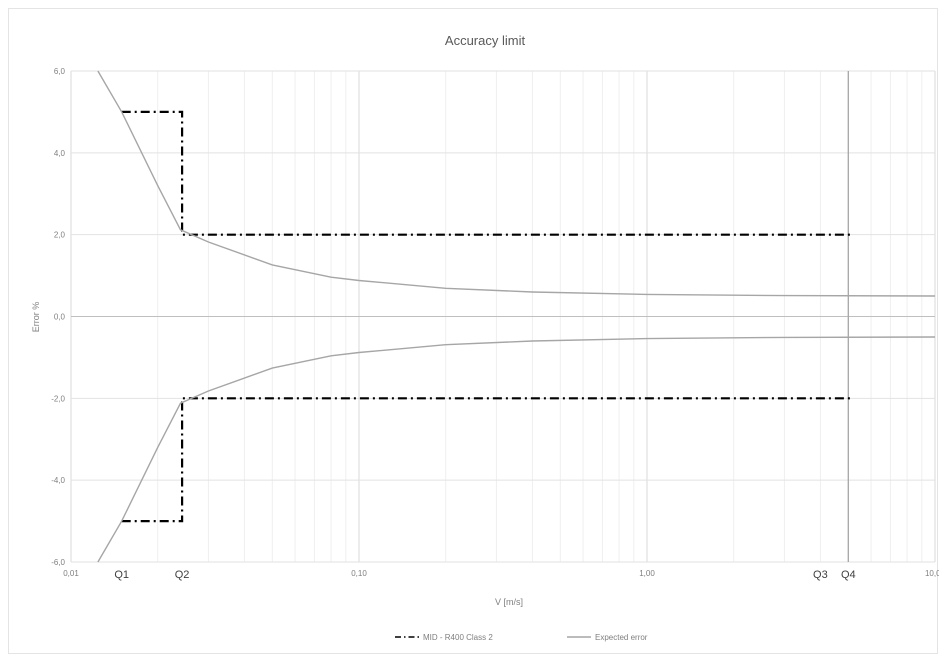 The height and width of the screenshot is (660, 946). What do you see at coordinates (58, 480) in the screenshot?
I see `y-tick-label: -4,0` at bounding box center [58, 480].